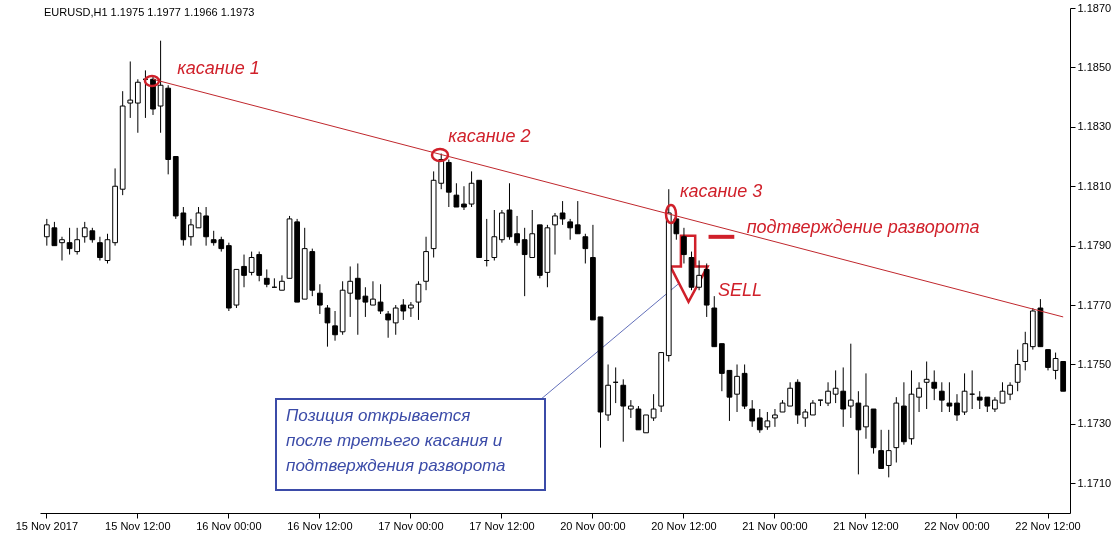 The width and height of the screenshot is (1120, 534). I want to click on annotation: касание 1, so click(218, 68).